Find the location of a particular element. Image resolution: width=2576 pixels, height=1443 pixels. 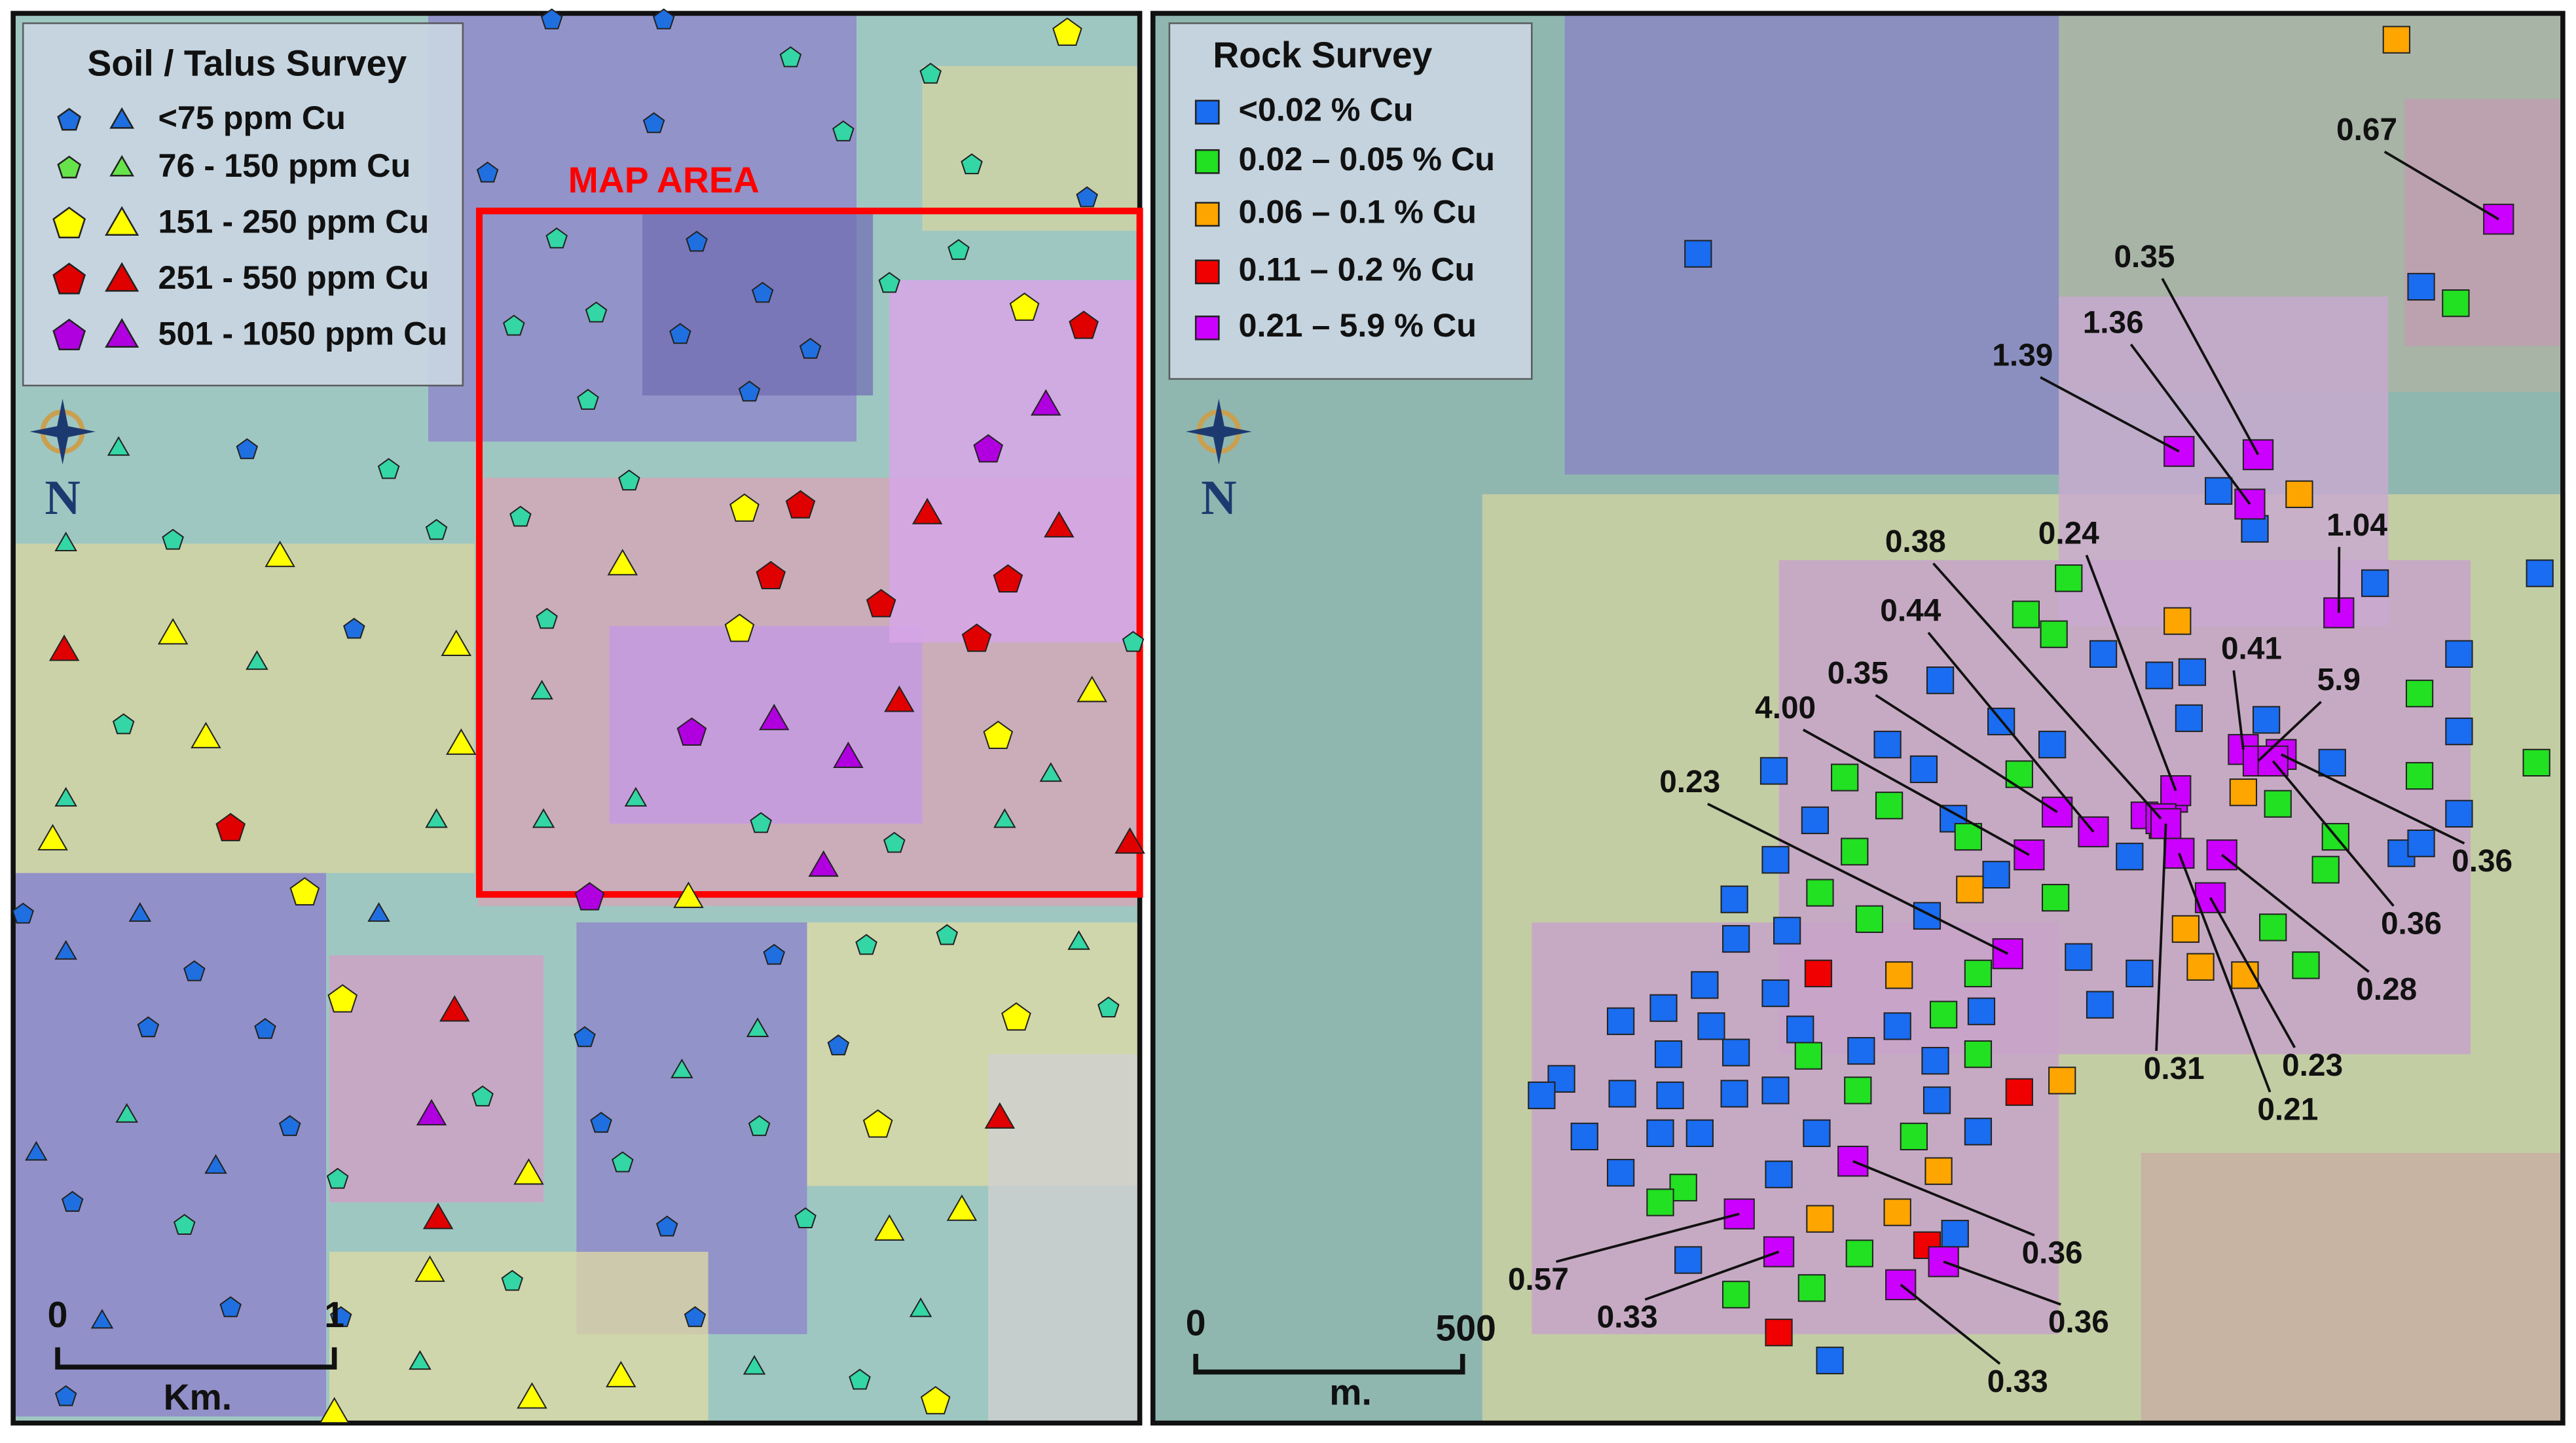

scale-start: 0 is located at coordinates (1196, 1323).